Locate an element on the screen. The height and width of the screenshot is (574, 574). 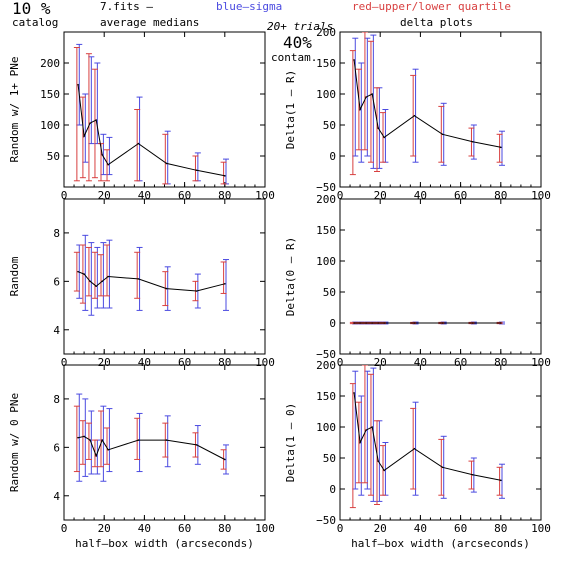
y-axis-label: Random w/ 0 PNe is located at coordinates (14, 442).